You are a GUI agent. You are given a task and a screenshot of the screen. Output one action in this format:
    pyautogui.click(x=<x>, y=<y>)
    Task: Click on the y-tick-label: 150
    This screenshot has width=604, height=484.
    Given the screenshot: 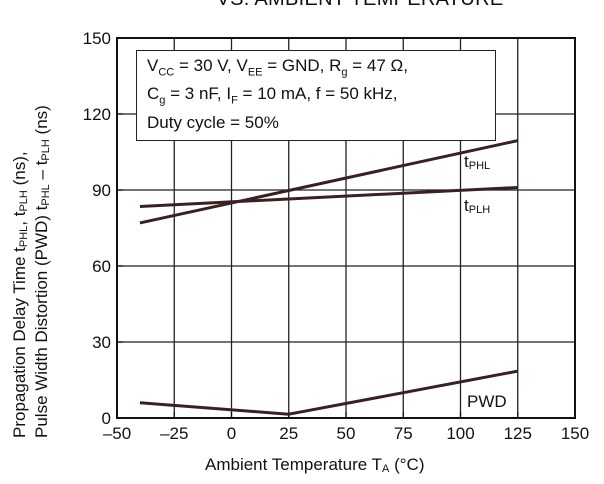 What is the action you would take?
    pyautogui.click(x=97, y=38)
    